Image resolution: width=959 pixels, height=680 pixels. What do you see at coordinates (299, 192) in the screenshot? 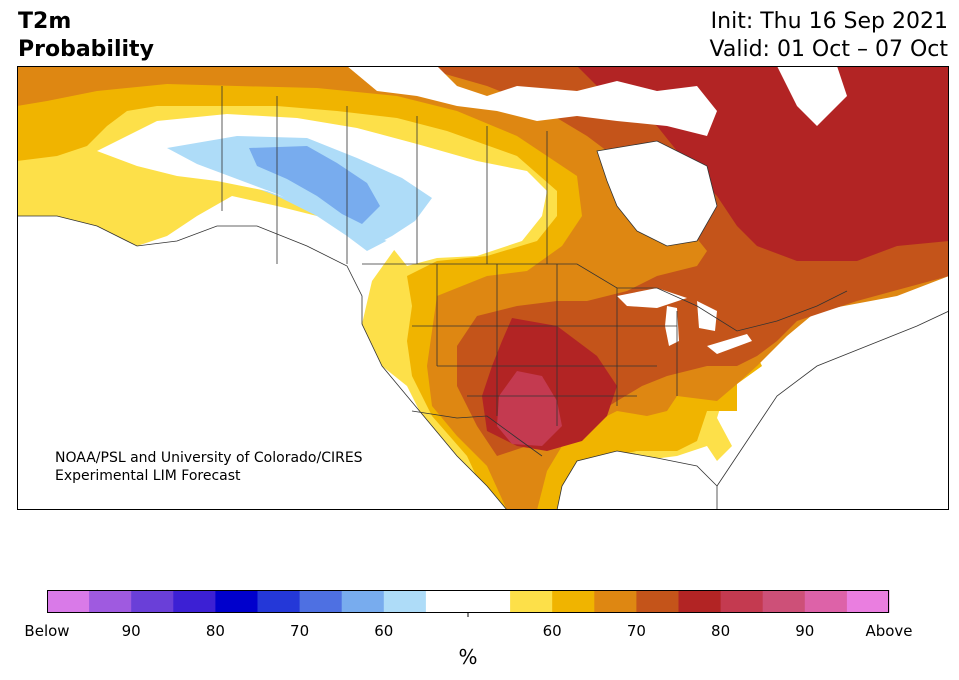
I see `band-55-60-below-overlay` at bounding box center [299, 192].